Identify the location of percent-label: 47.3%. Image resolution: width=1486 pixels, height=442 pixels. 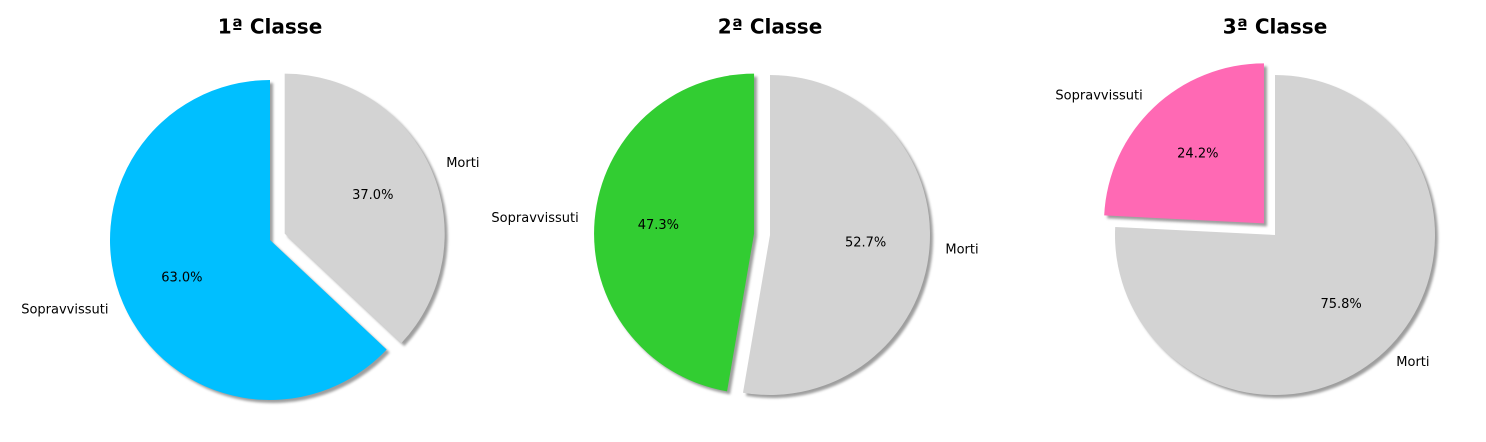
(658, 225).